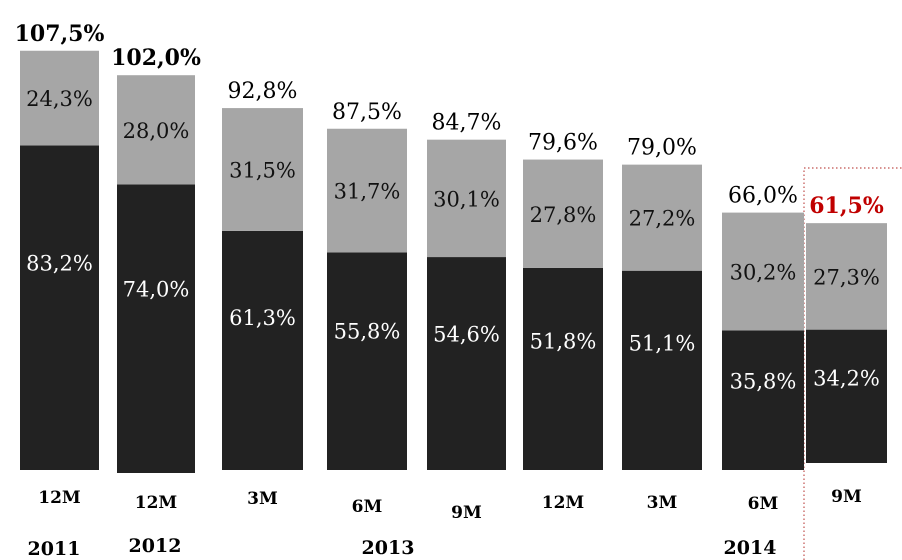 This screenshot has width=902, height=560. What do you see at coordinates (763, 382) in the screenshot?
I see `bottom-segment-label: 35,8%` at bounding box center [763, 382].